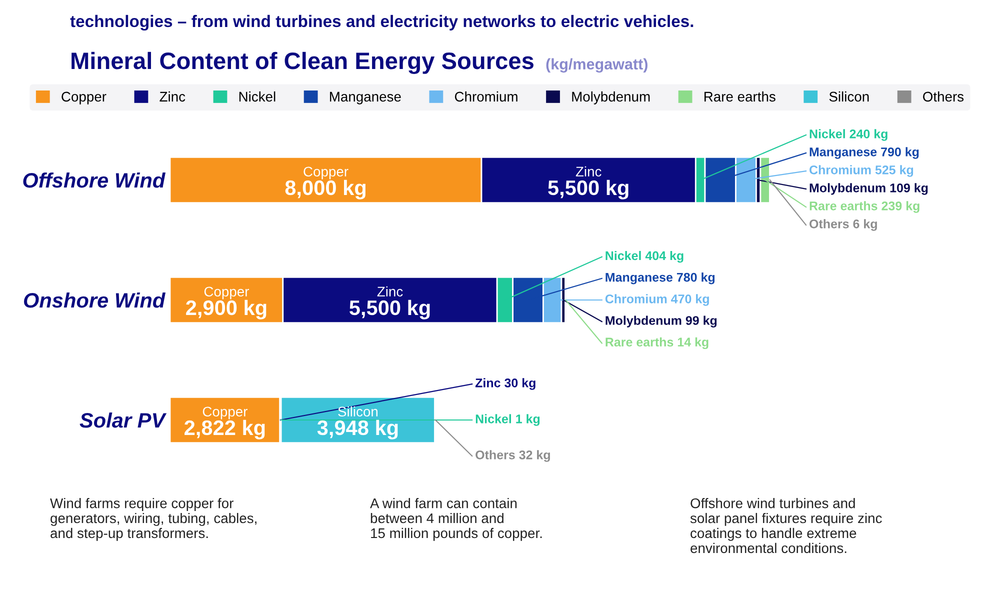  What do you see at coordinates (865, 207) in the screenshot?
I see `text: Rare earths 239 kg` at bounding box center [865, 207].